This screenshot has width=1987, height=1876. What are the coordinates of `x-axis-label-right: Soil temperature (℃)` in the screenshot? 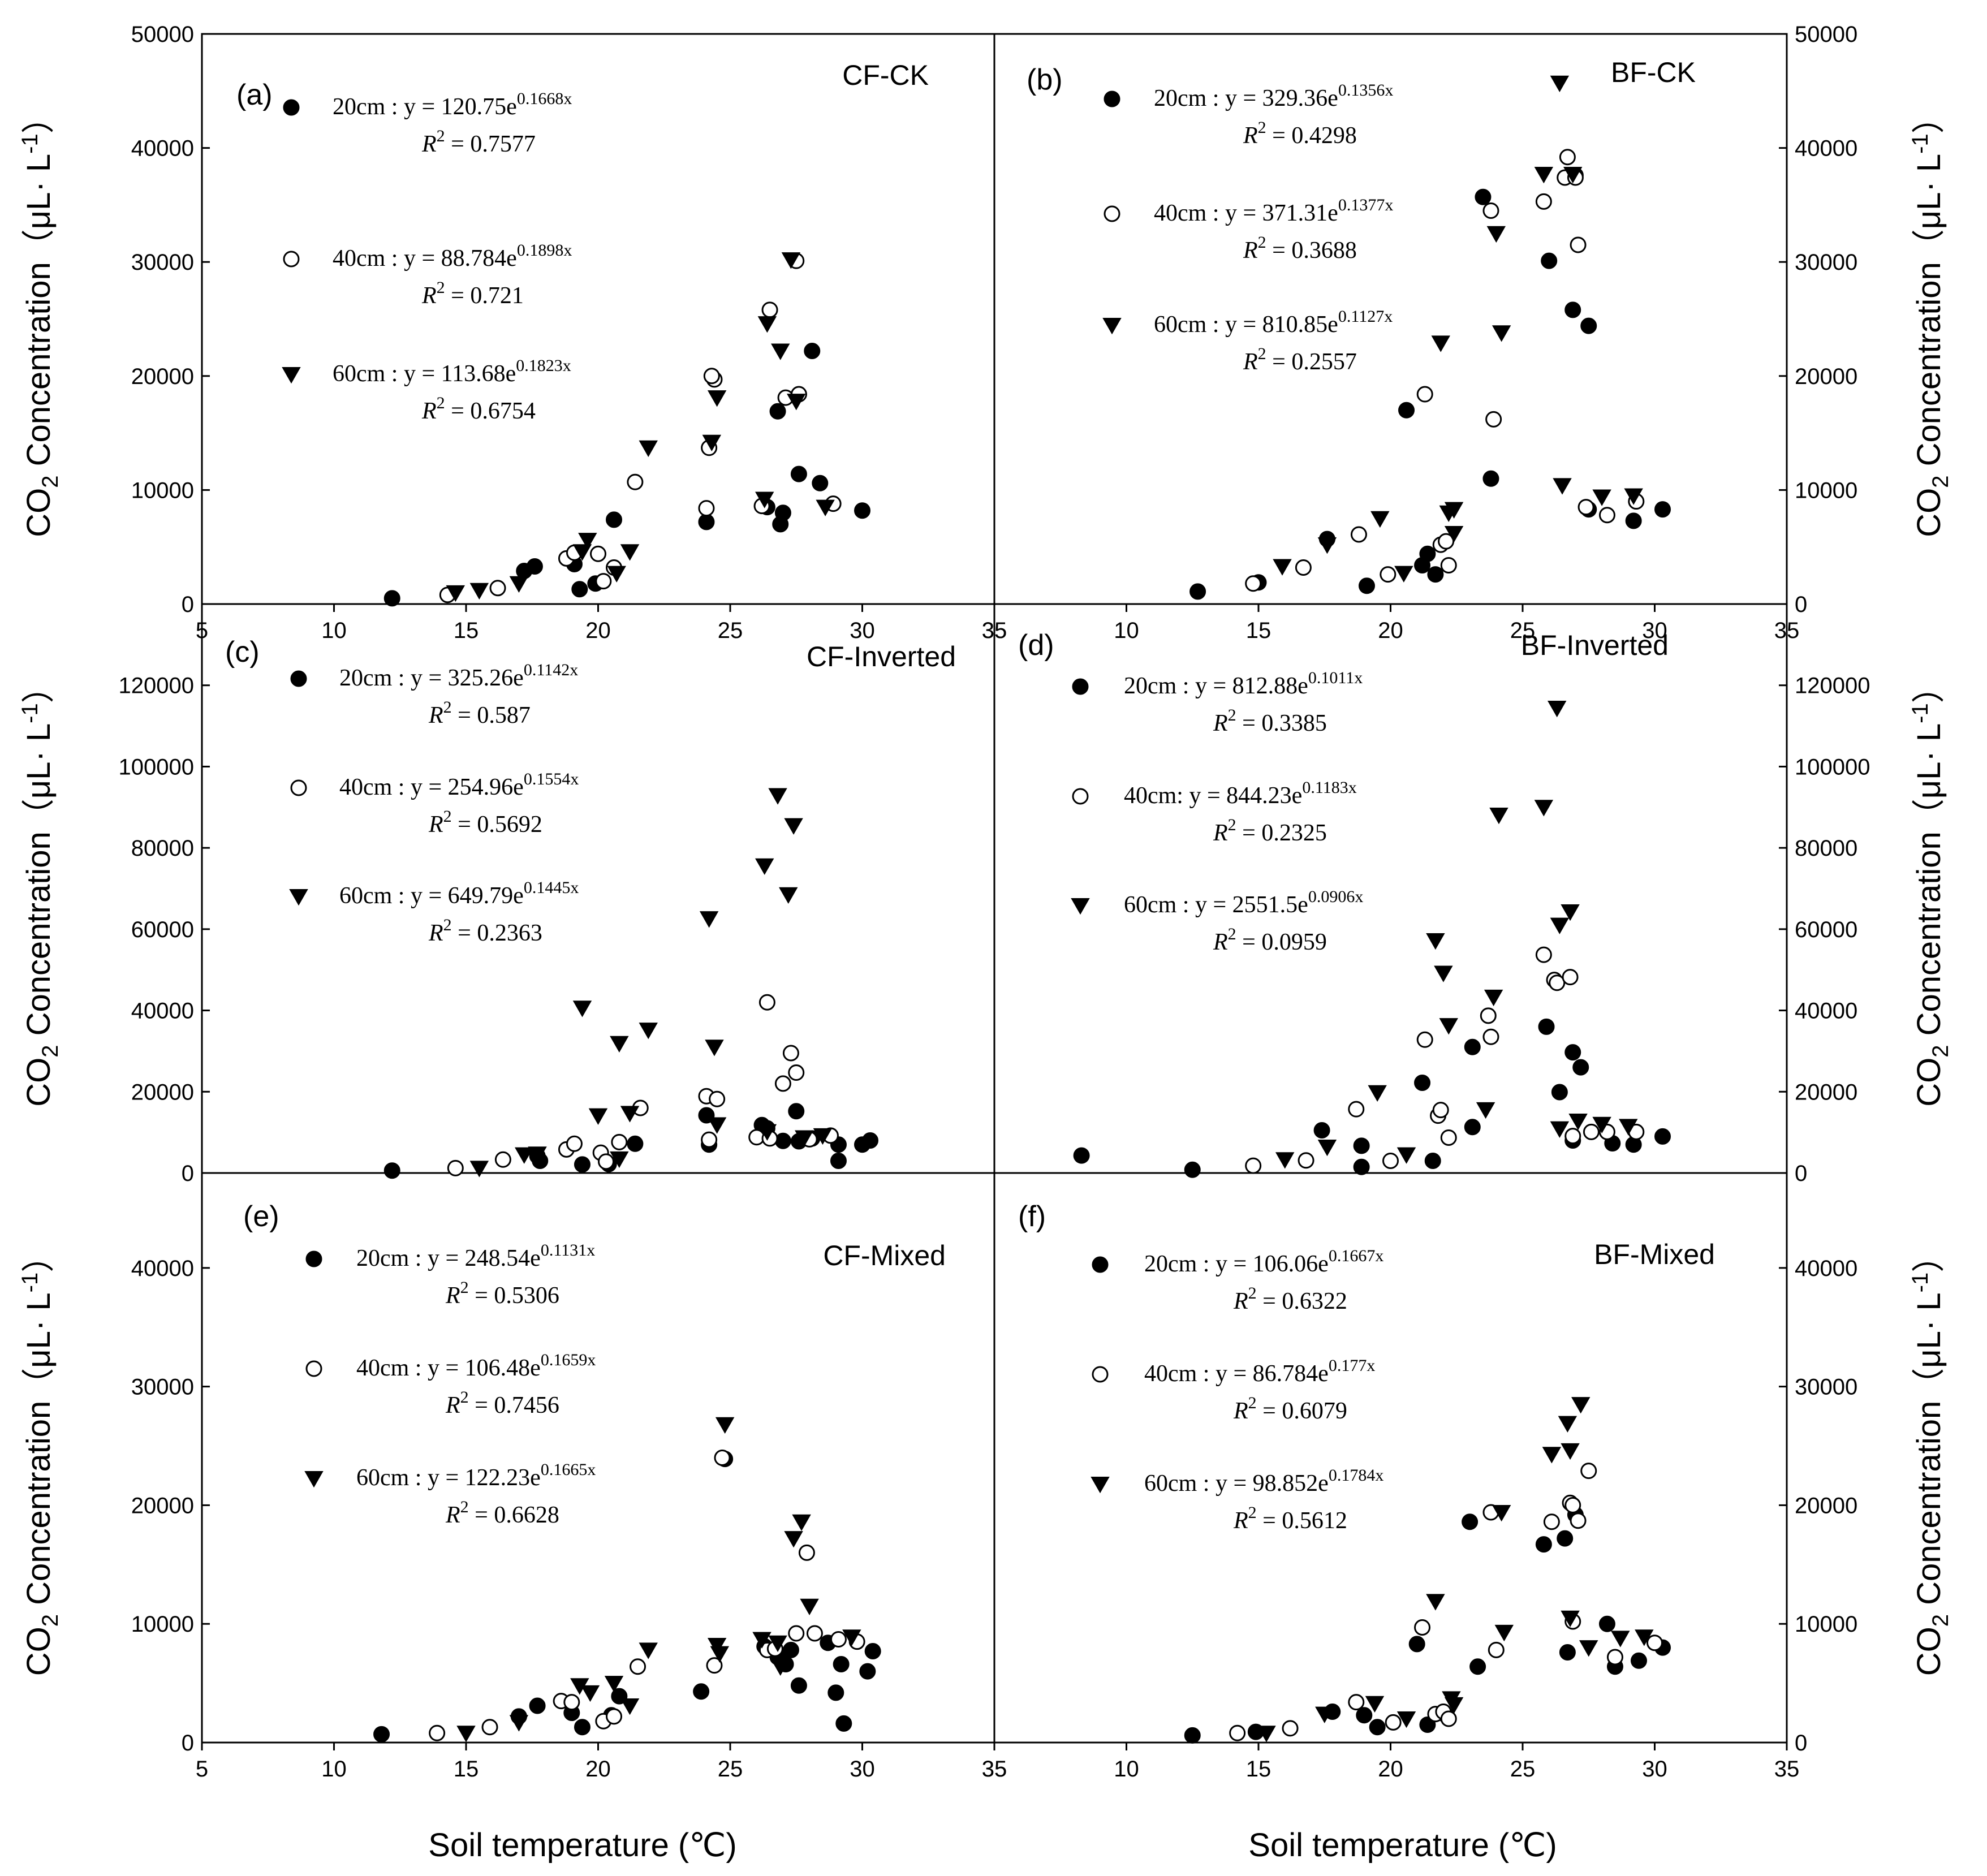 It's located at (1402, 1845).